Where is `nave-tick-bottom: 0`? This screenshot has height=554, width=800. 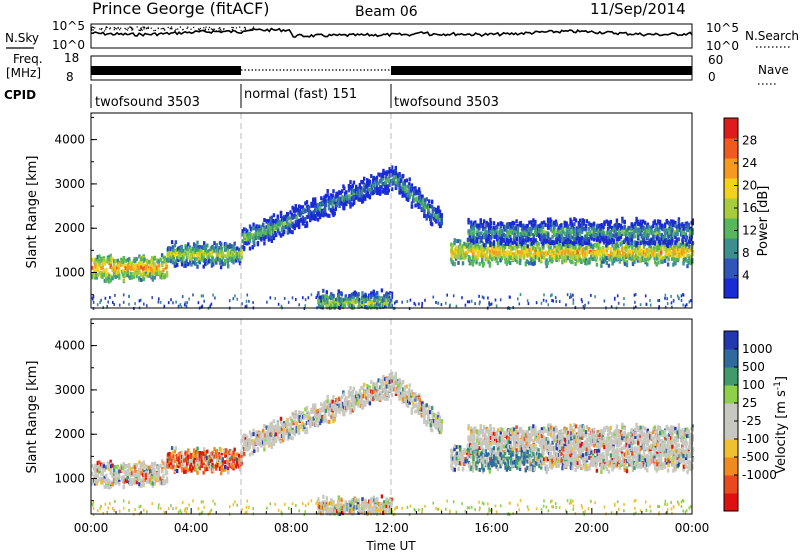
nave-tick-bottom: 0 is located at coordinates (712, 77).